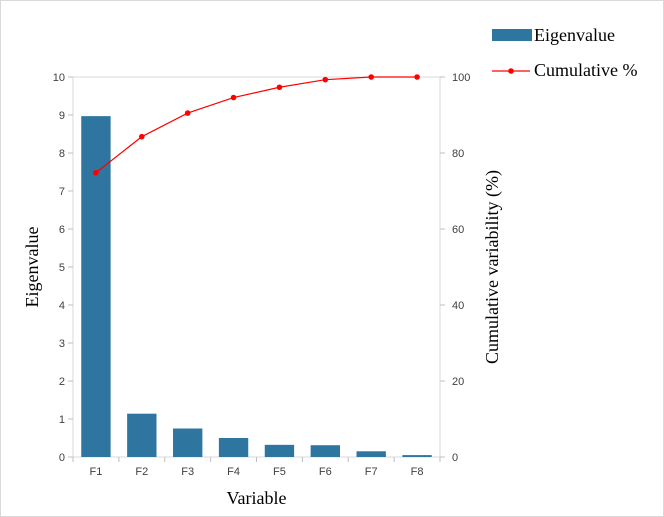 This screenshot has width=664, height=517. I want to click on y-tick-label: 2, so click(62, 382).